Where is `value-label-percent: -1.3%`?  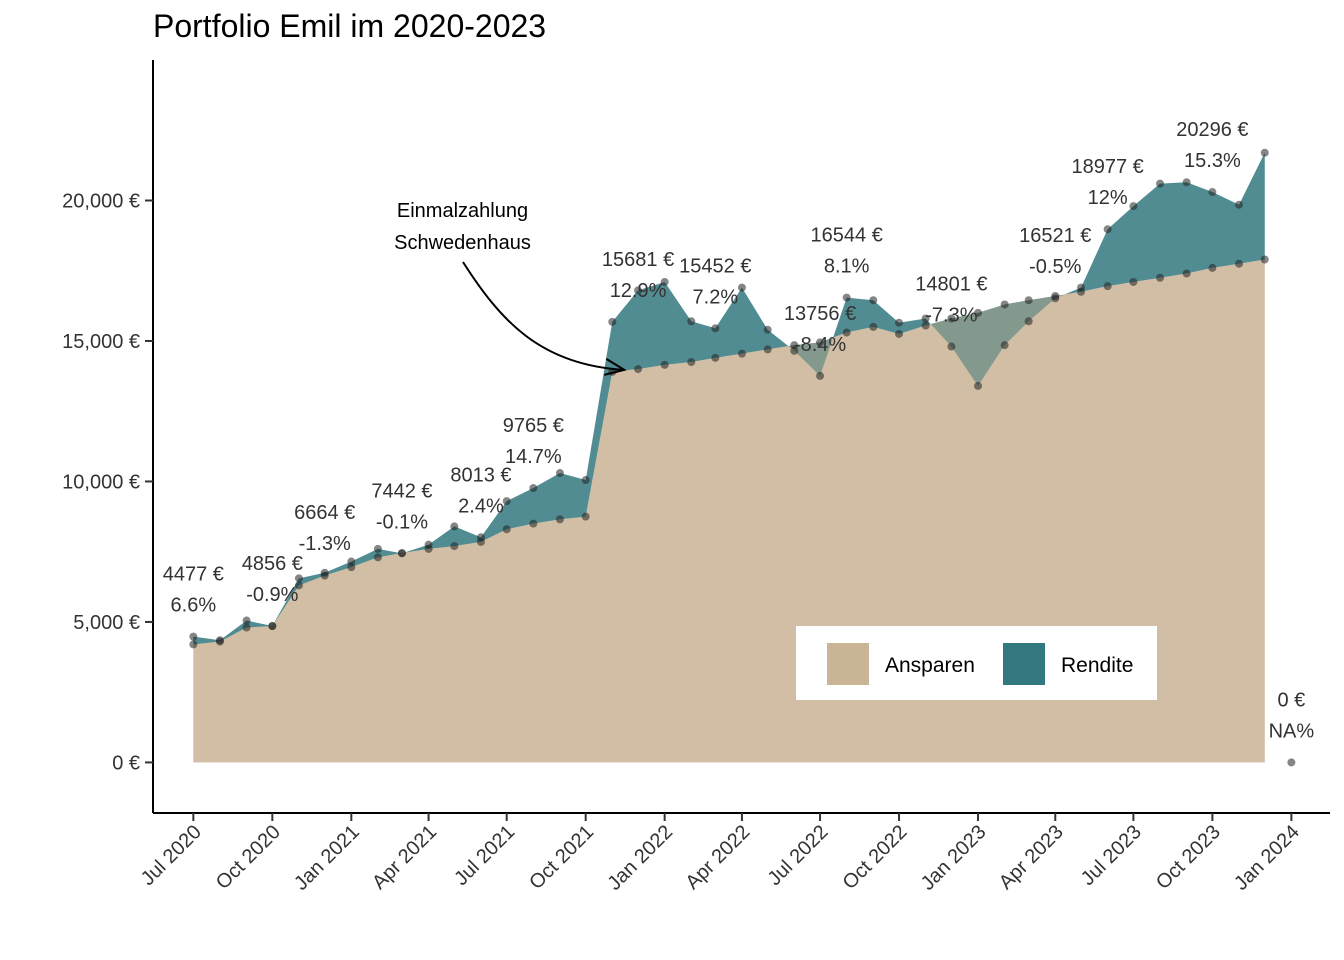 value-label-percent: -1.3% is located at coordinates (325, 544).